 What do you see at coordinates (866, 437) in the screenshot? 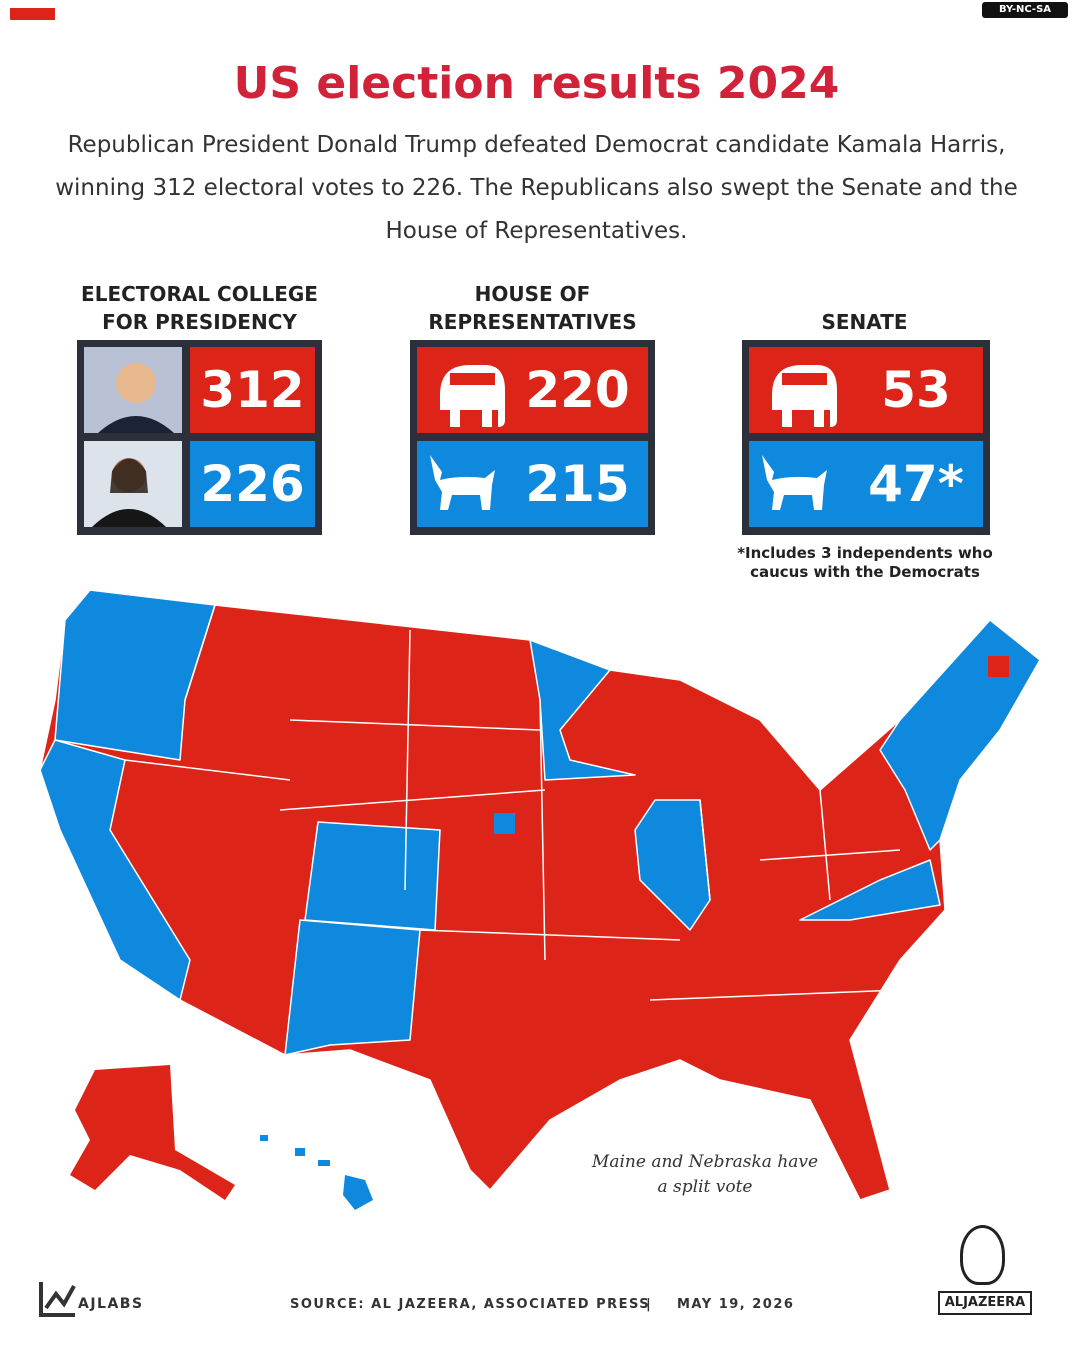
I see `panel: 53 47*` at bounding box center [866, 437].